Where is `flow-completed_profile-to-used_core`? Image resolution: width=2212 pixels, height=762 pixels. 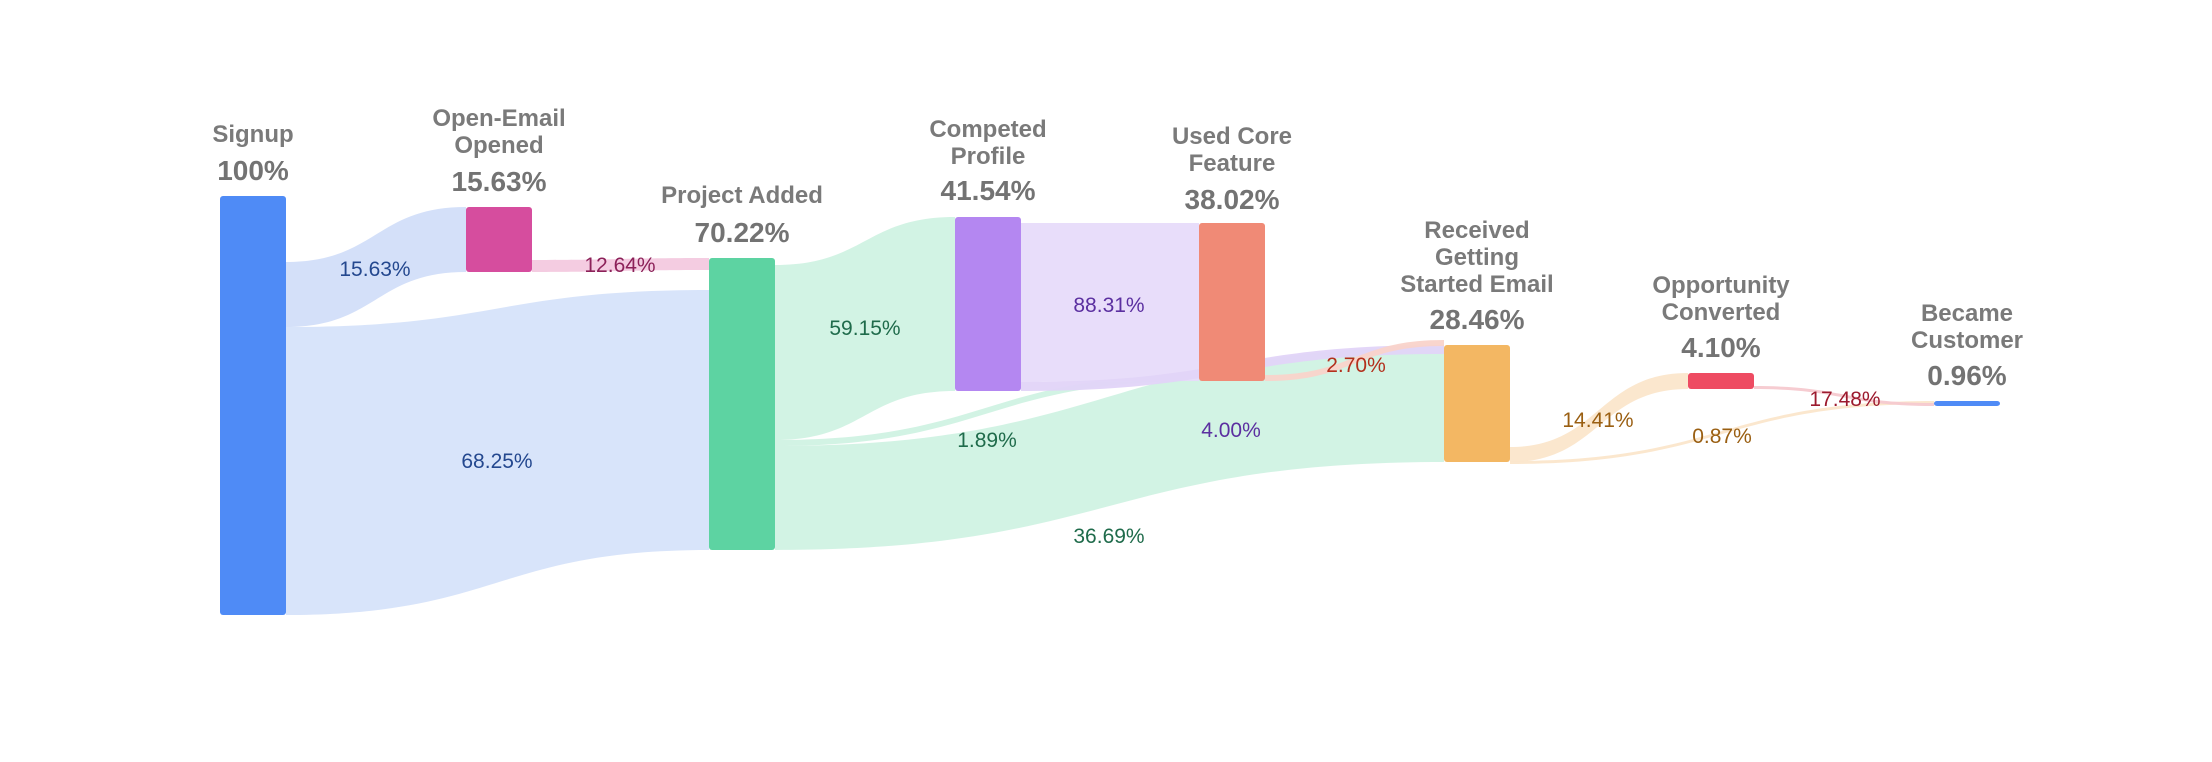
flow-completed_profile-to-used_core is located at coordinates (1110, 302).